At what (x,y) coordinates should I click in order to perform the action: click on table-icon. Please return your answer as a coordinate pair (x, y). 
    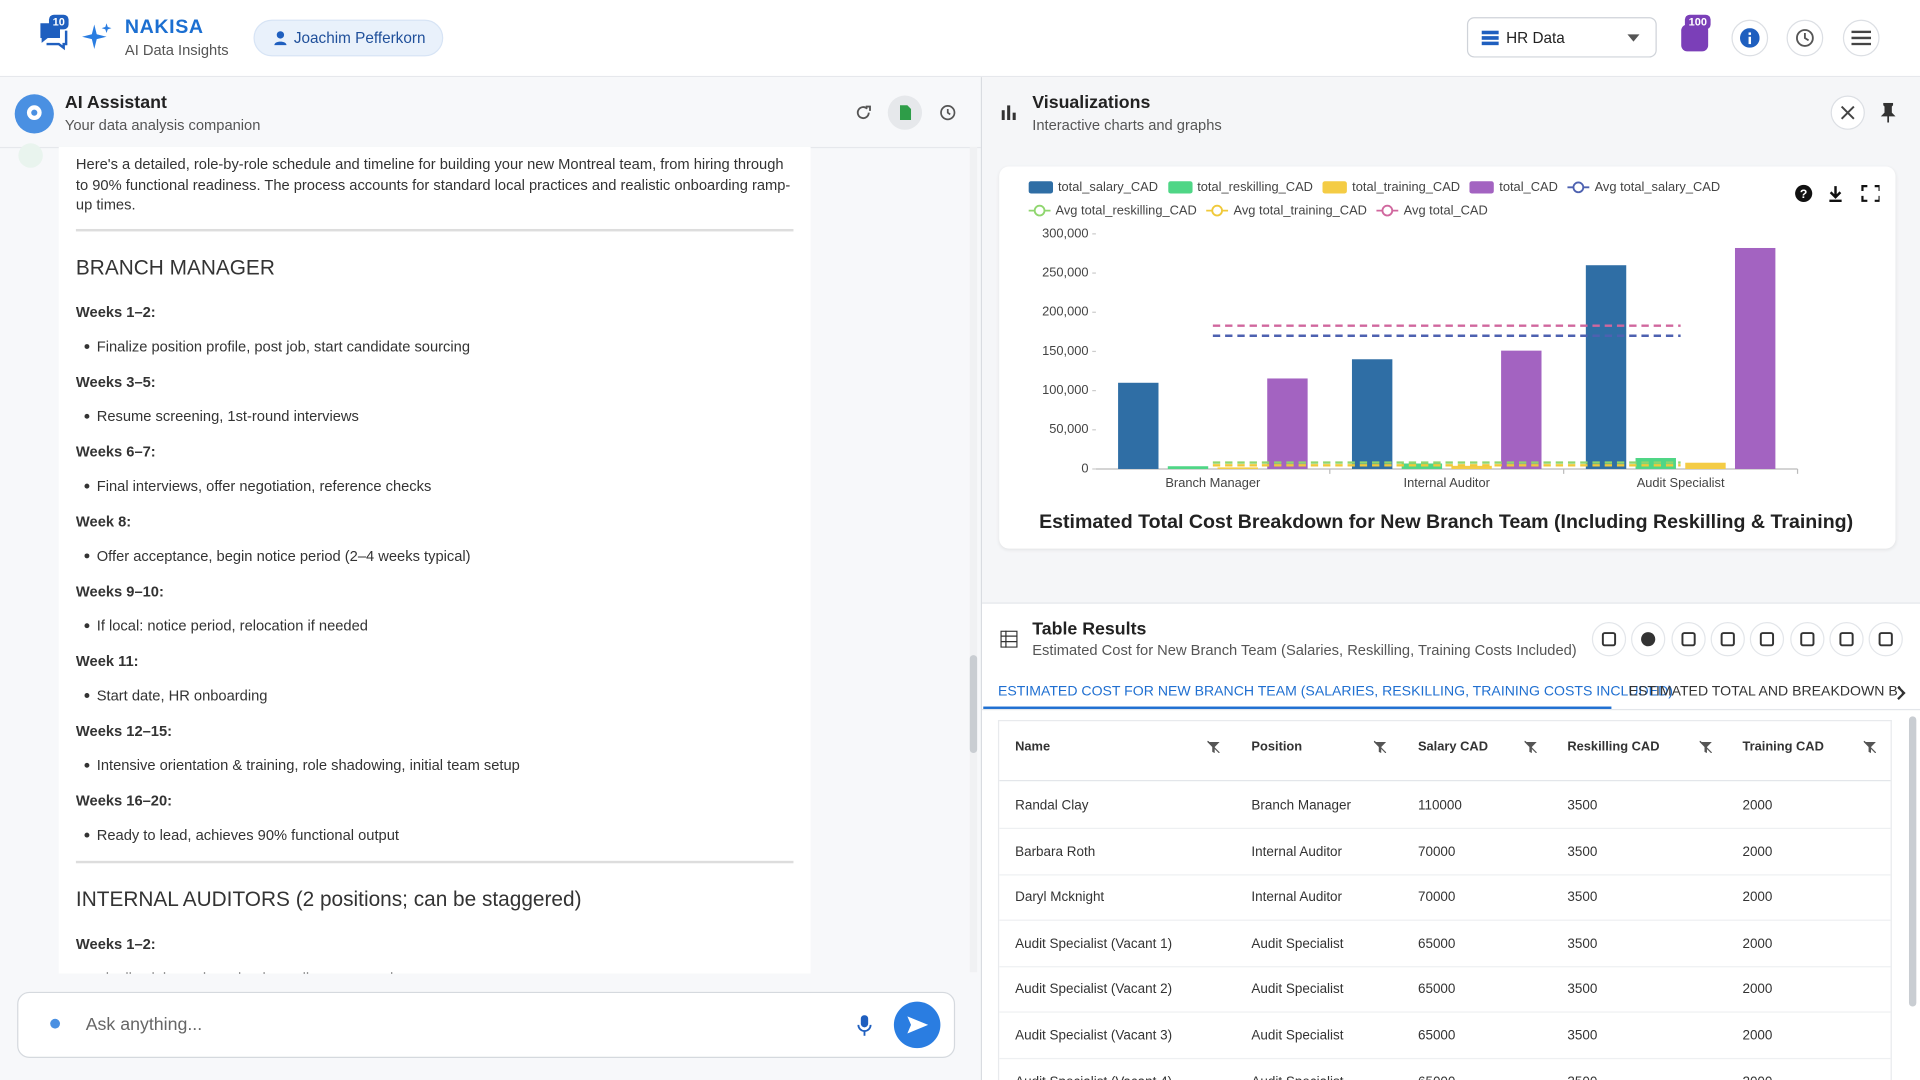
    Looking at the image, I should click on (1009, 639).